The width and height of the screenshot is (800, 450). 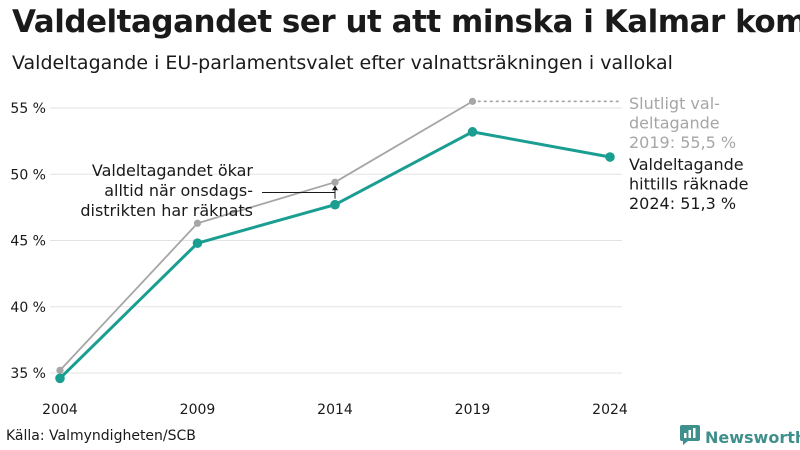 What do you see at coordinates (101, 436) in the screenshot?
I see `source-note: Källa: Valmyndigheten/SCB` at bounding box center [101, 436].